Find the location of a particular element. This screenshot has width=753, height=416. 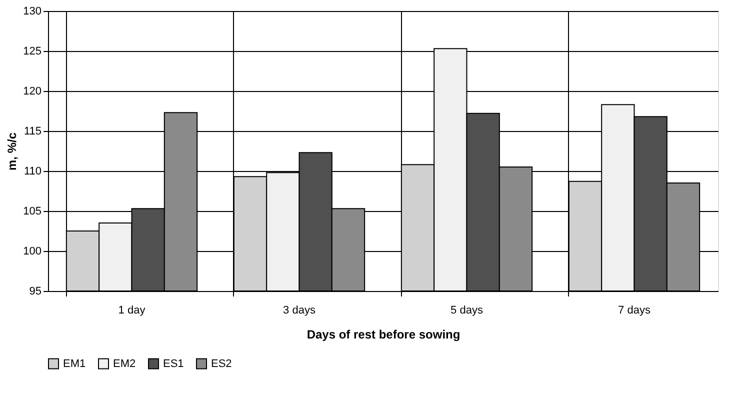

y-tick-label: 100 is located at coordinates (32, 252).